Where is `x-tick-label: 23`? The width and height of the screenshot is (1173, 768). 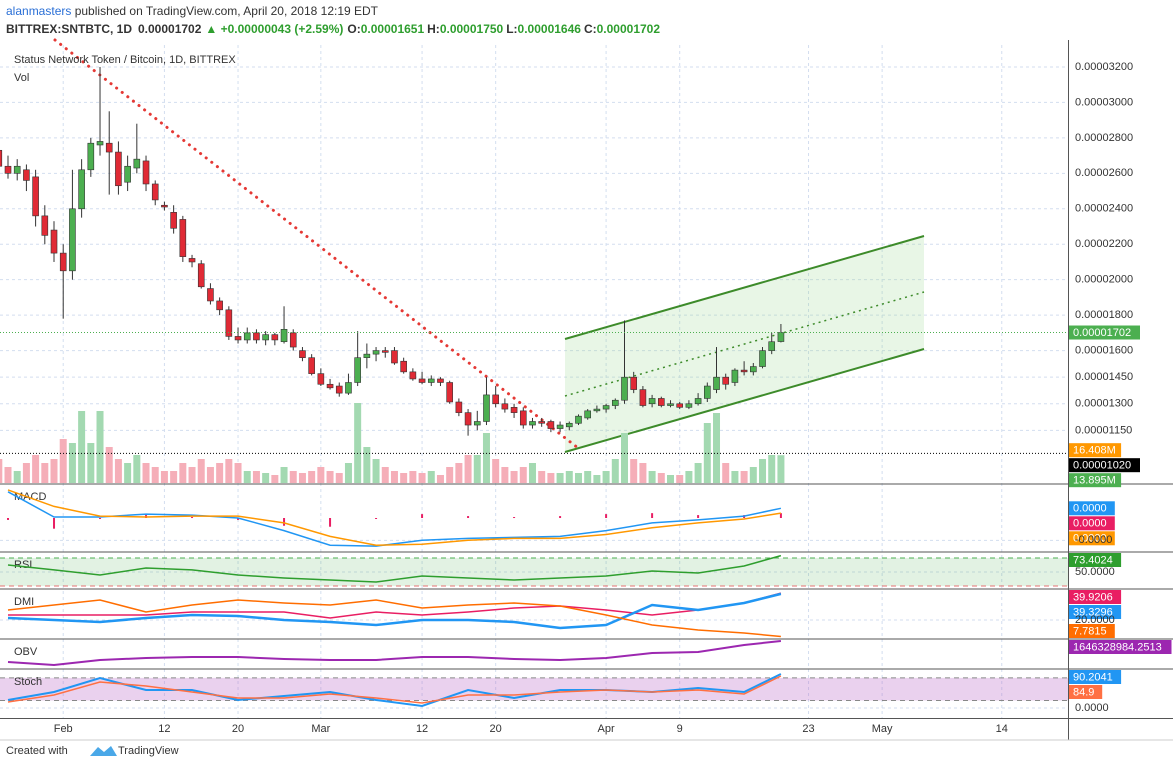 x-tick-label: 23 is located at coordinates (808, 729).